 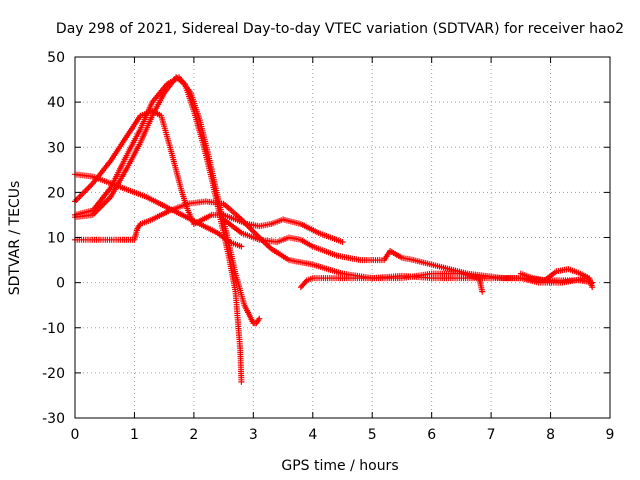 What do you see at coordinates (56, 148) in the screenshot?
I see `y-tick-label: 30` at bounding box center [56, 148].